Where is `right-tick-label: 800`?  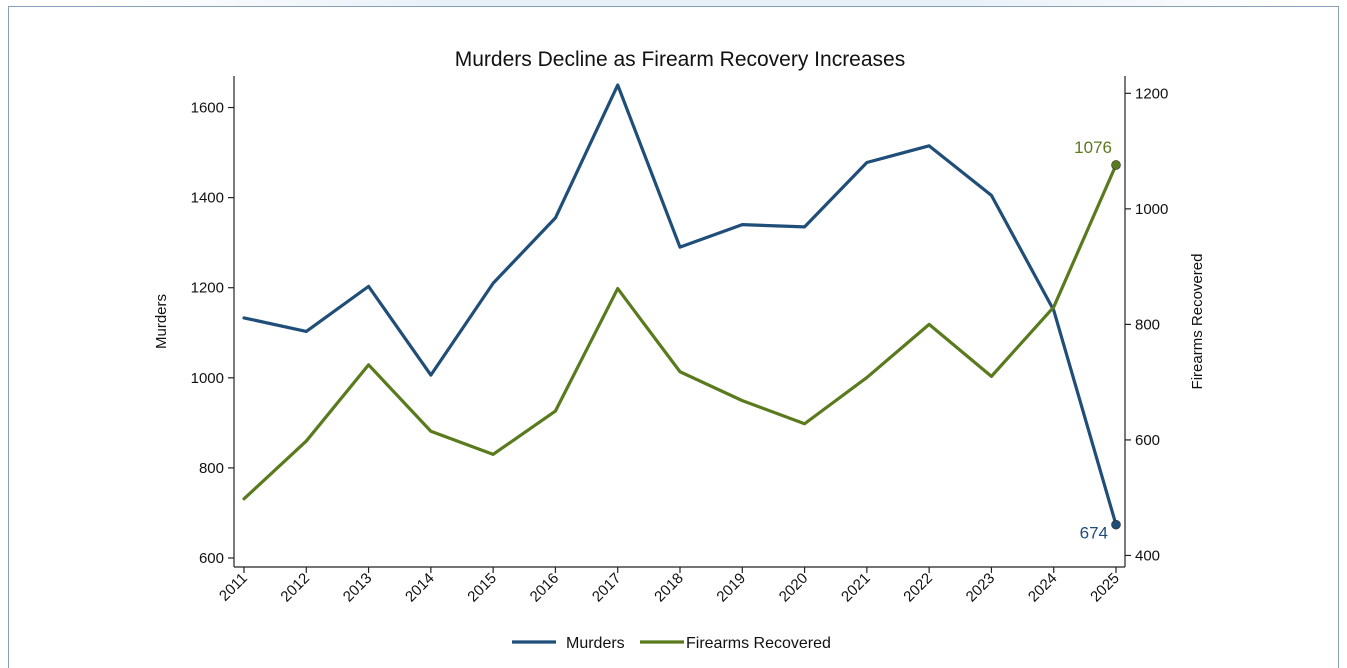
right-tick-label: 800 is located at coordinates (1147, 324).